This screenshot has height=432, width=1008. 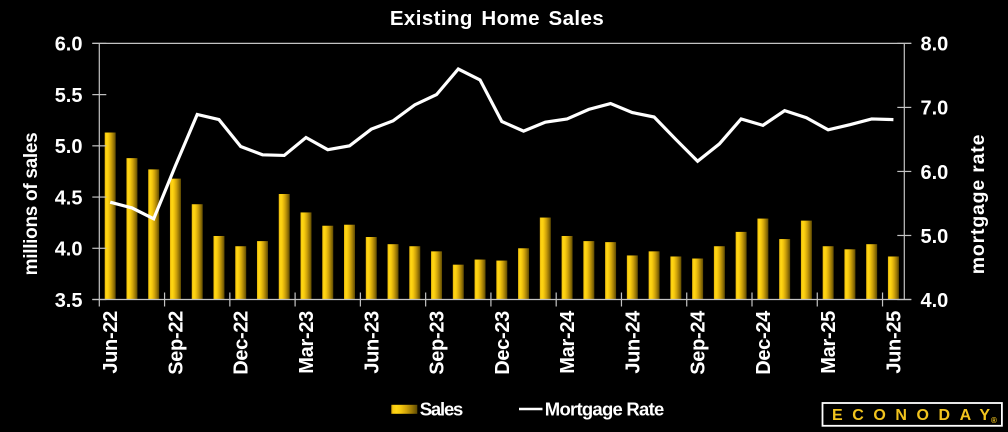 What do you see at coordinates (372, 342) in the screenshot?
I see `svg-text: Jun-23` at bounding box center [372, 342].